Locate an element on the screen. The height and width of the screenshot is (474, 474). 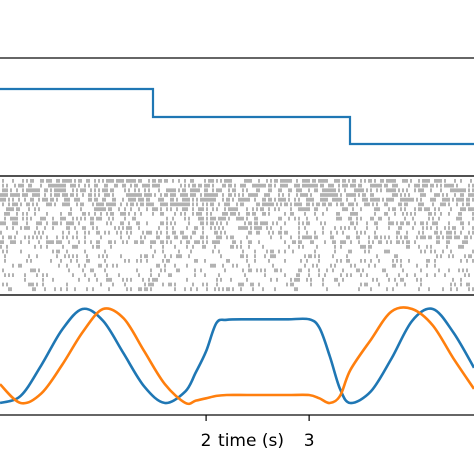
x-axis-label: time (s) is located at coordinates (251, 441).